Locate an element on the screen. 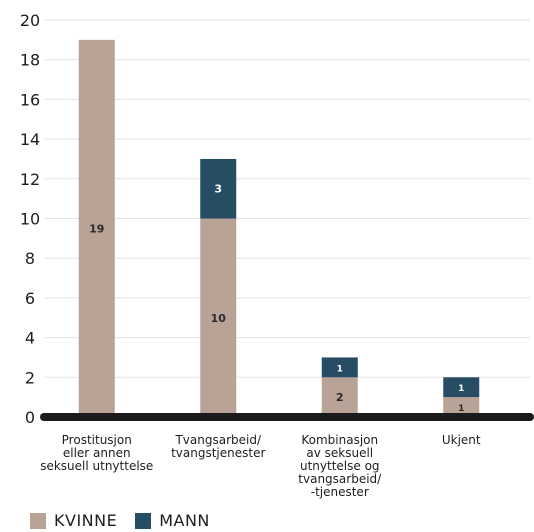 The height and width of the screenshot is (532, 534). data-label-mann-2: 1 is located at coordinates (340, 369).